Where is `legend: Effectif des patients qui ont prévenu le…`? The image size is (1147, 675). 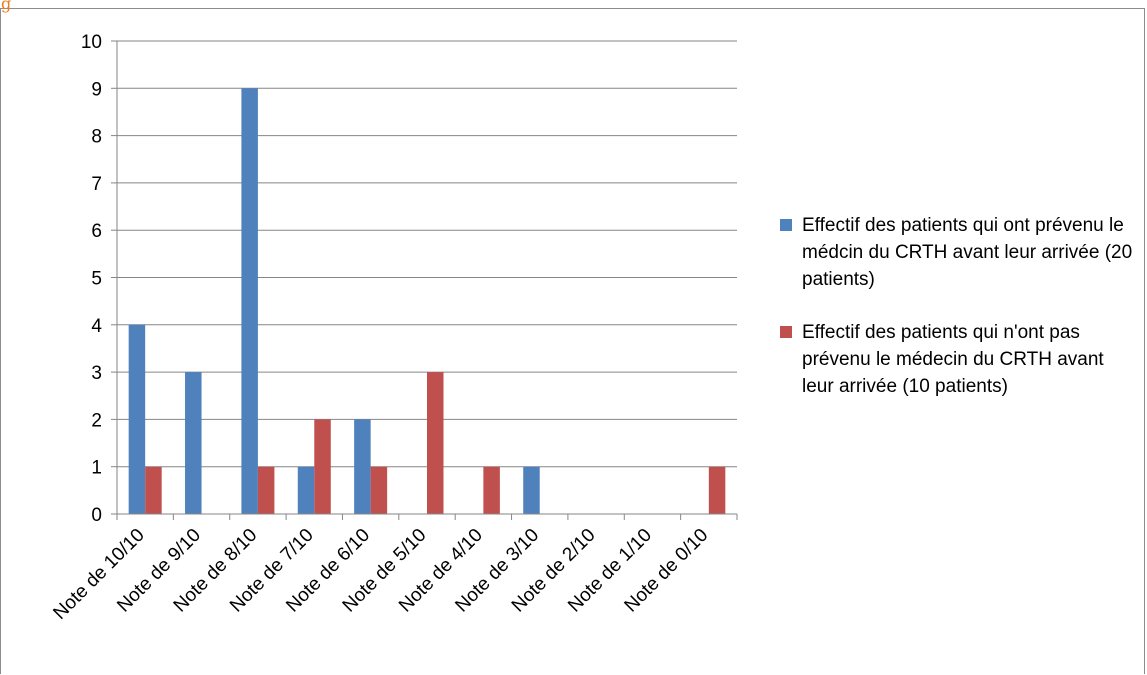
legend: Effectif des patients qui ont prévenu le… is located at coordinates (960, 319).